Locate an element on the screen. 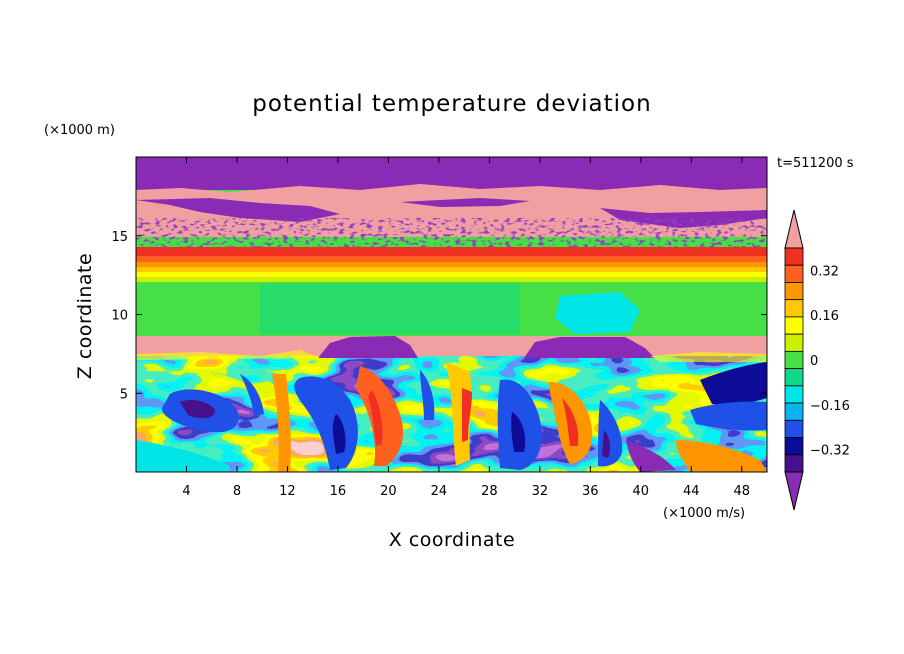 This screenshot has height=654, width=904. y-tick-label: 15 is located at coordinates (119, 237).